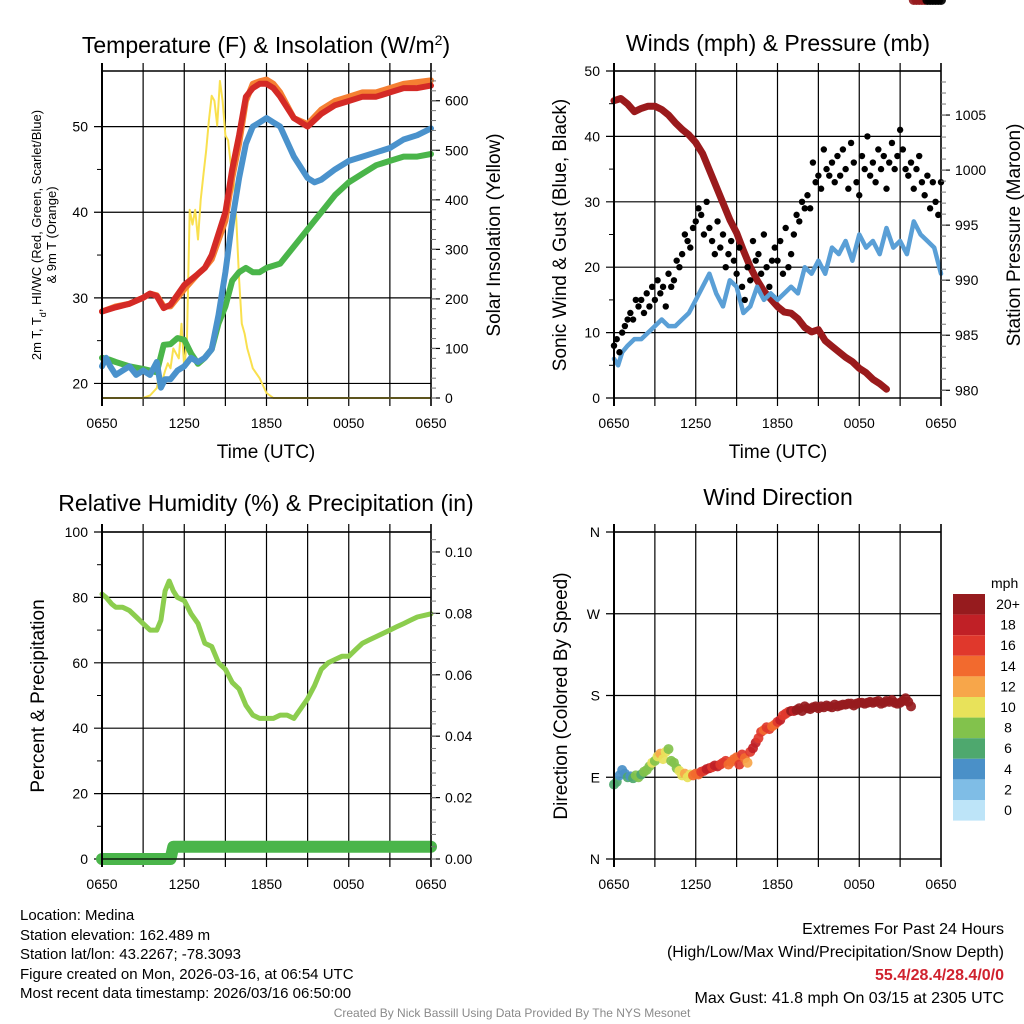  I want to click on y-tick-label: 0, so click(596, 398).